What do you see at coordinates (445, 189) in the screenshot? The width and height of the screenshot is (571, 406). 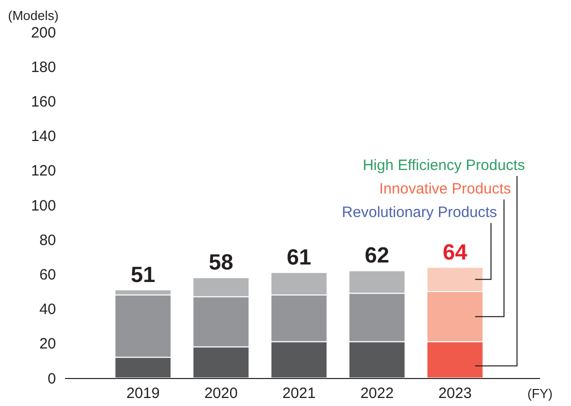 I see `text: Innovative Products` at bounding box center [445, 189].